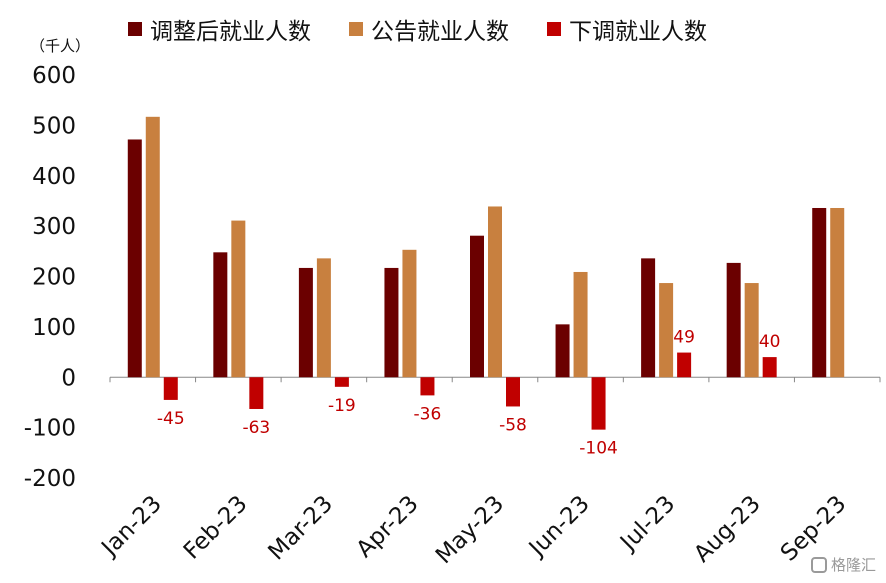  Describe the element at coordinates (54, 328) in the screenshot. I see `y-tick-label: 100` at that location.